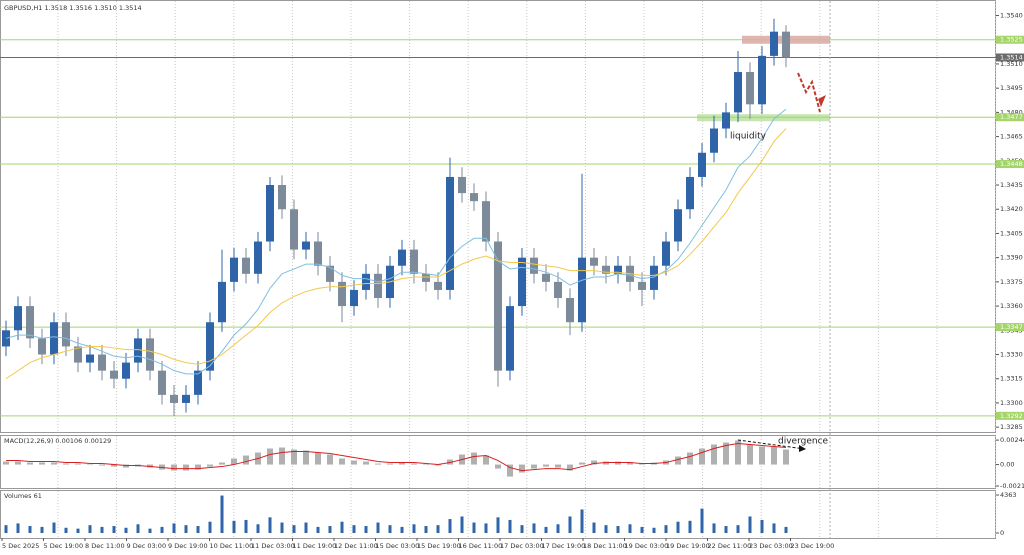 This screenshot has width=1024, height=555. What do you see at coordinates (1011, 185) in the screenshot?
I see `y-tick-label: 1.3435` at bounding box center [1011, 185].